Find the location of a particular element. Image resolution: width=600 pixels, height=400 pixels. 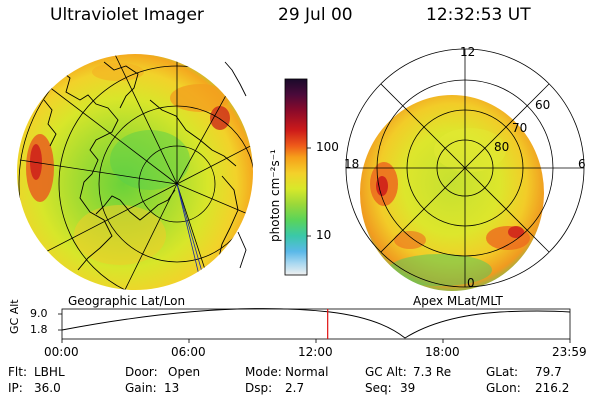

gc-altitude-value: 7.3 Re is located at coordinates (432, 372).